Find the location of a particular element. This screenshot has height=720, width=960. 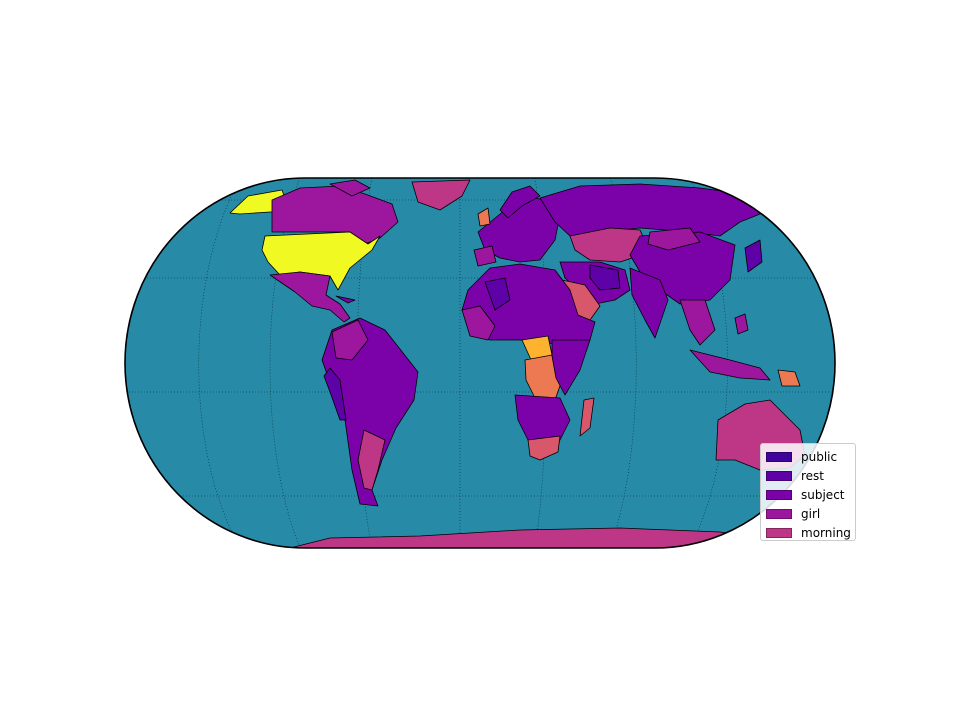

canada is located at coordinates (335, 215).